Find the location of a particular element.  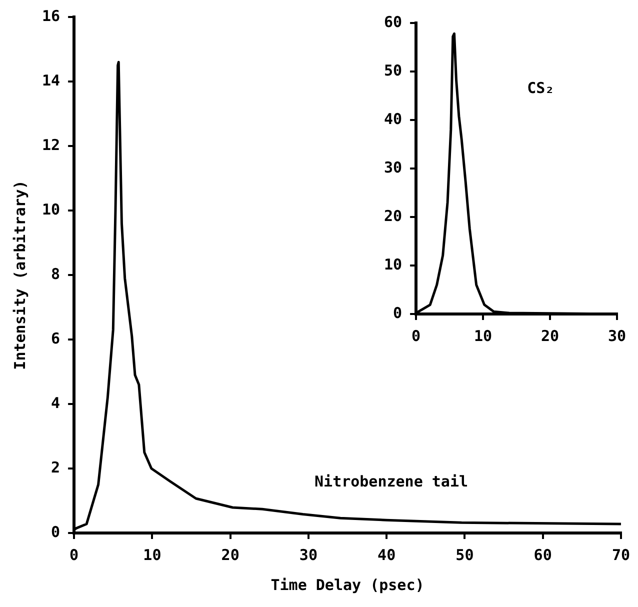

y-axis-title: Intensity (arbitrary) is located at coordinates (19, 275).